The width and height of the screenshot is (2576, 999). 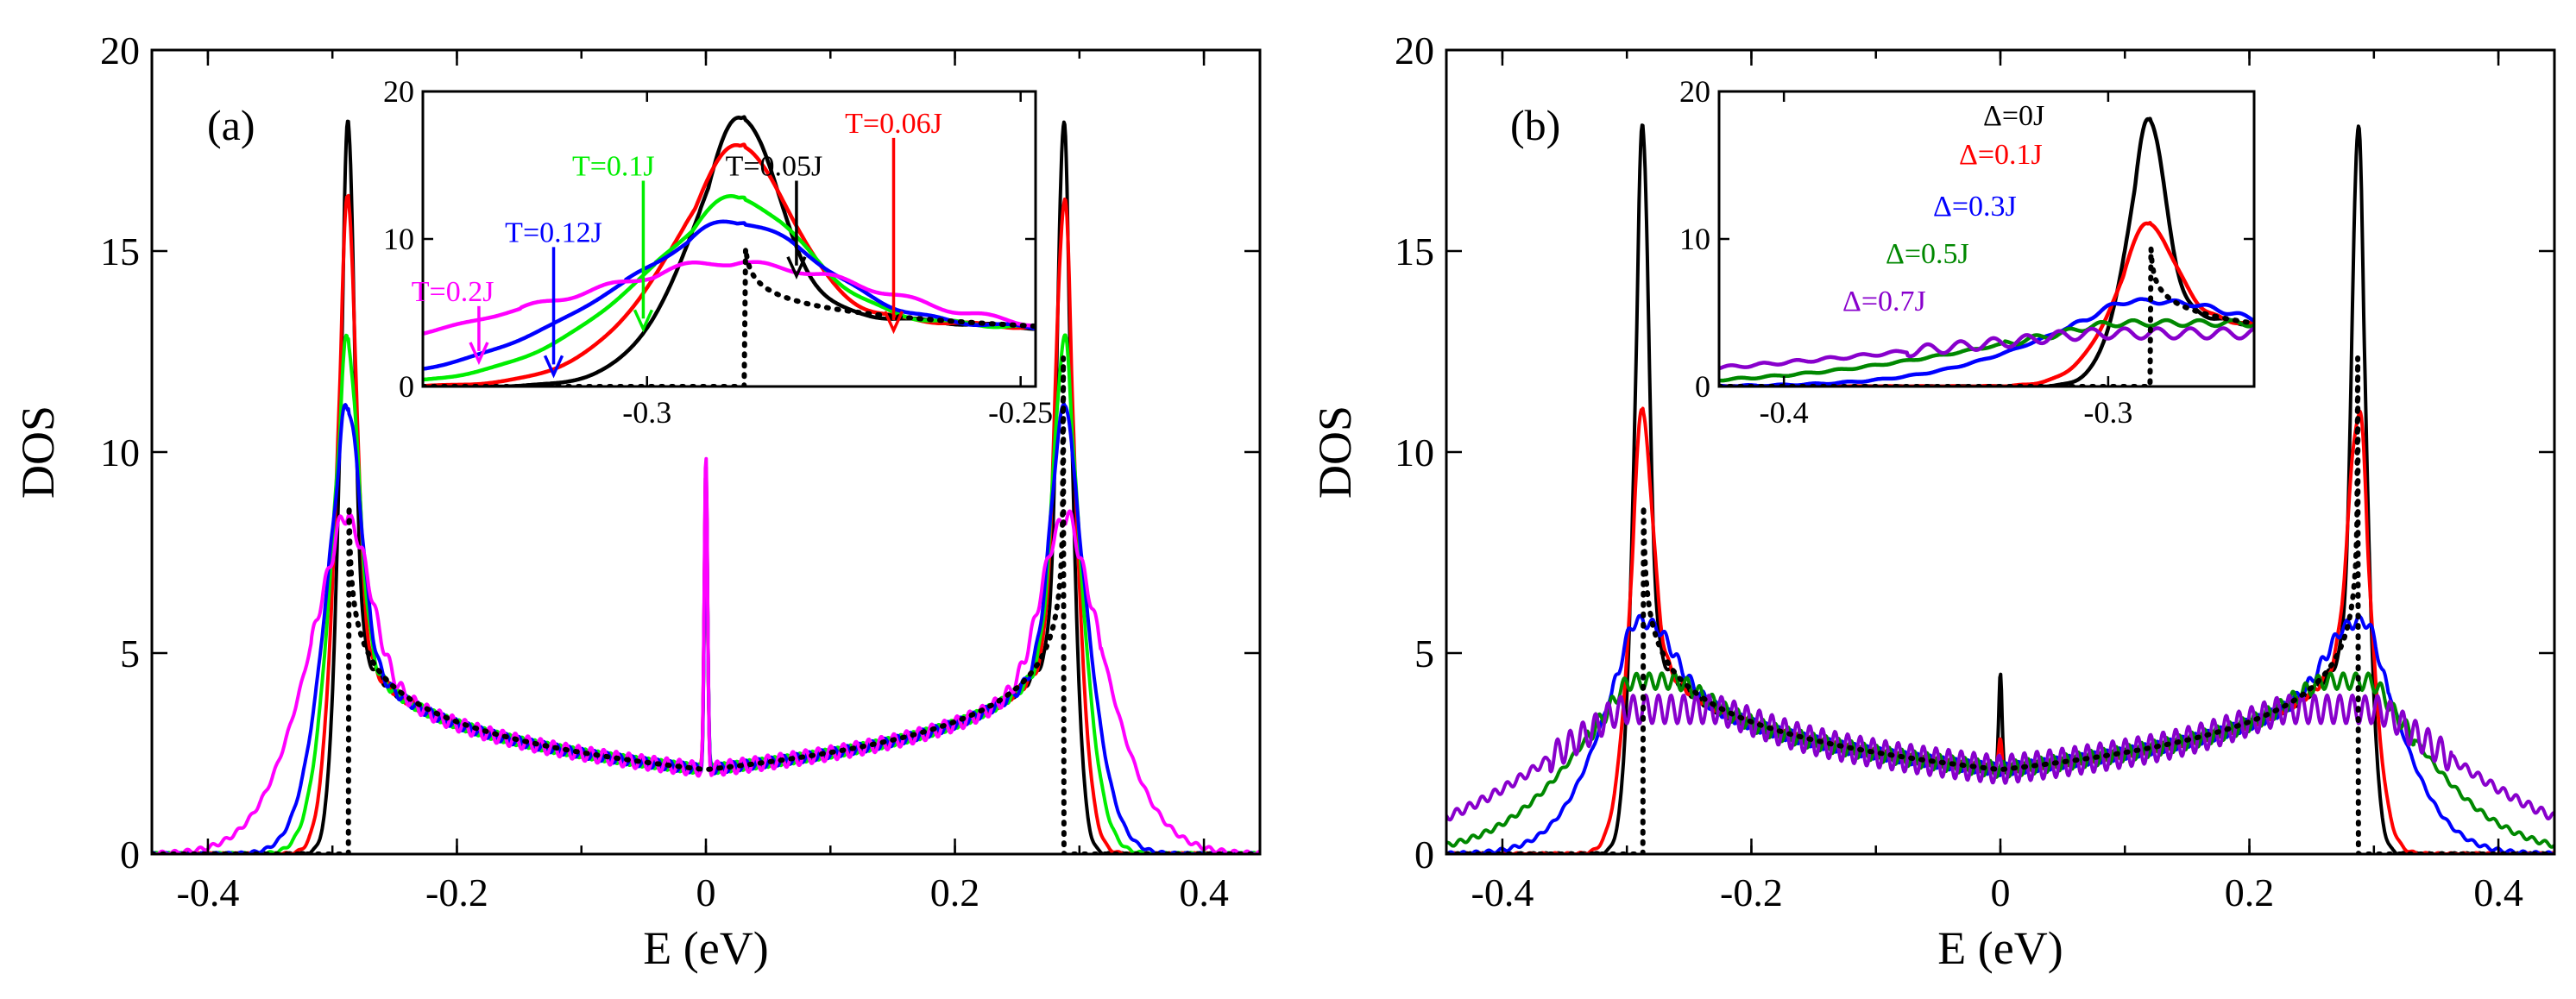 What do you see at coordinates (893, 124) in the screenshot?
I see `annotation-label: T=0.06J` at bounding box center [893, 124].